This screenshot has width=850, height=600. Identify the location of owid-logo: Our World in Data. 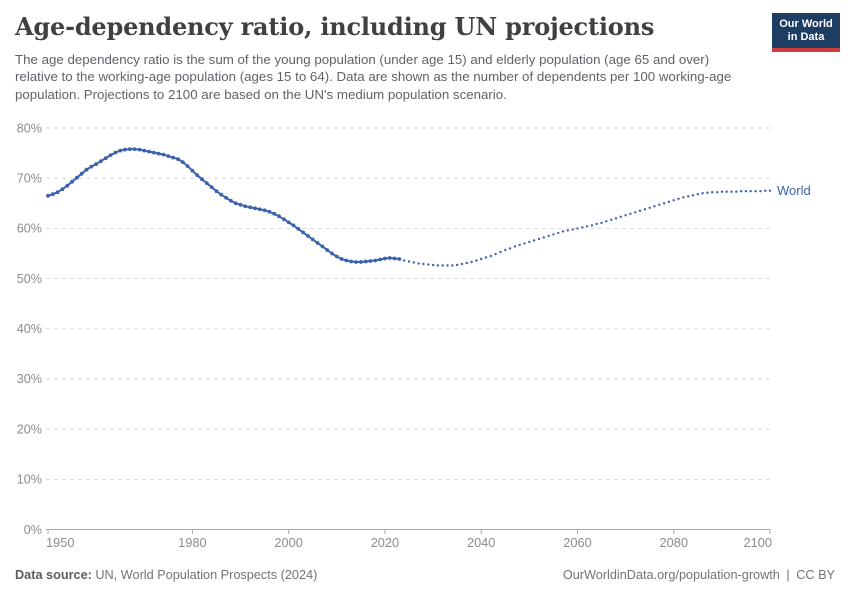
(806, 32).